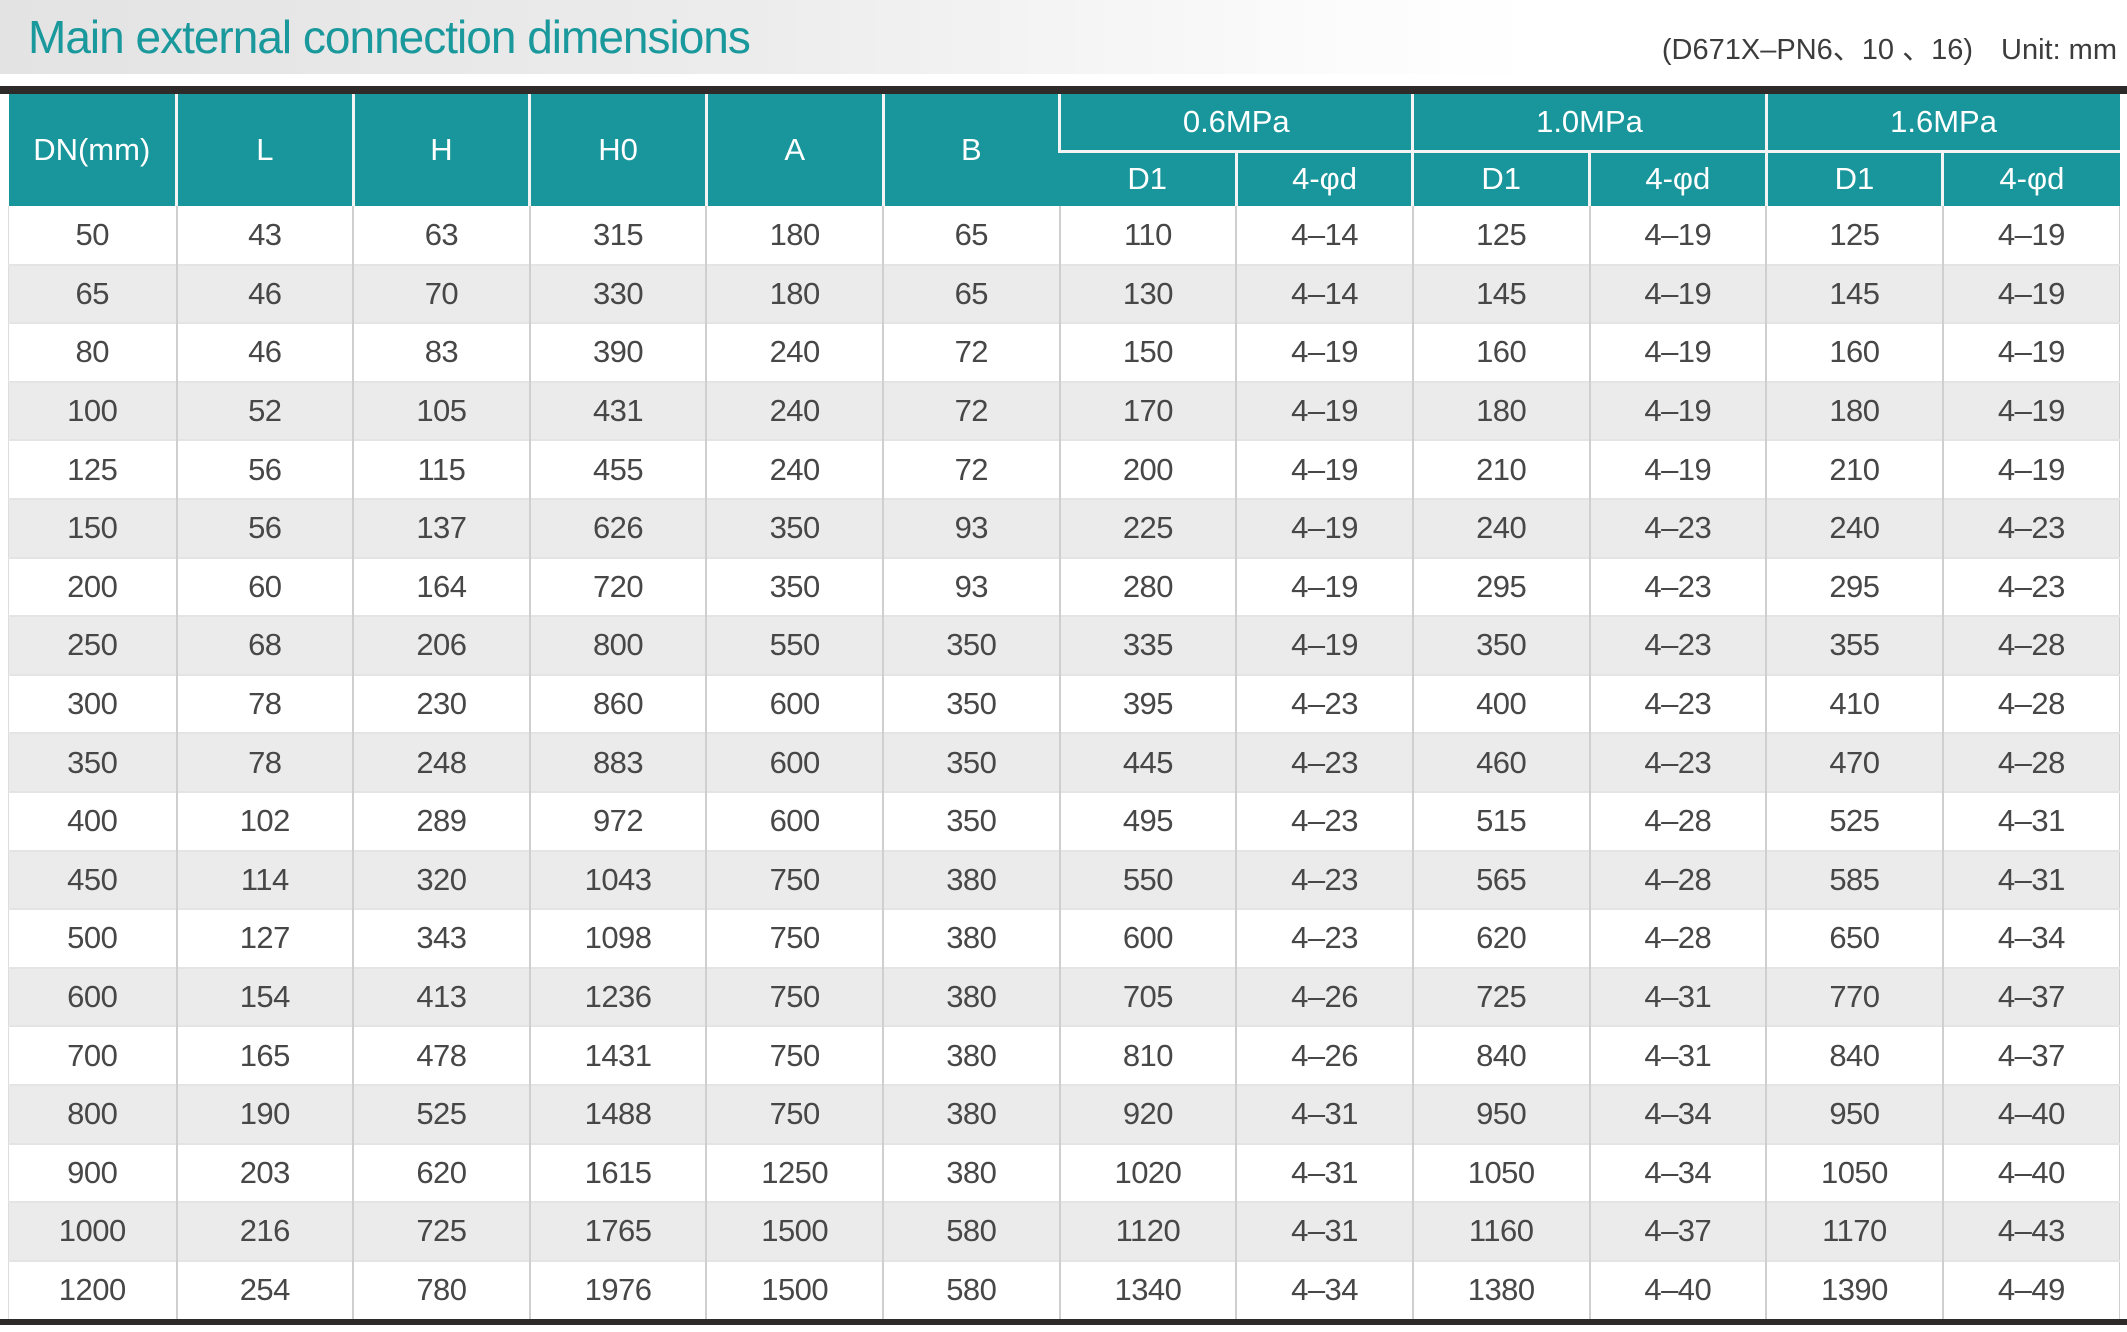 The image size is (2127, 1332). What do you see at coordinates (1147, 469) in the screenshot?
I see `cell: 200` at bounding box center [1147, 469].